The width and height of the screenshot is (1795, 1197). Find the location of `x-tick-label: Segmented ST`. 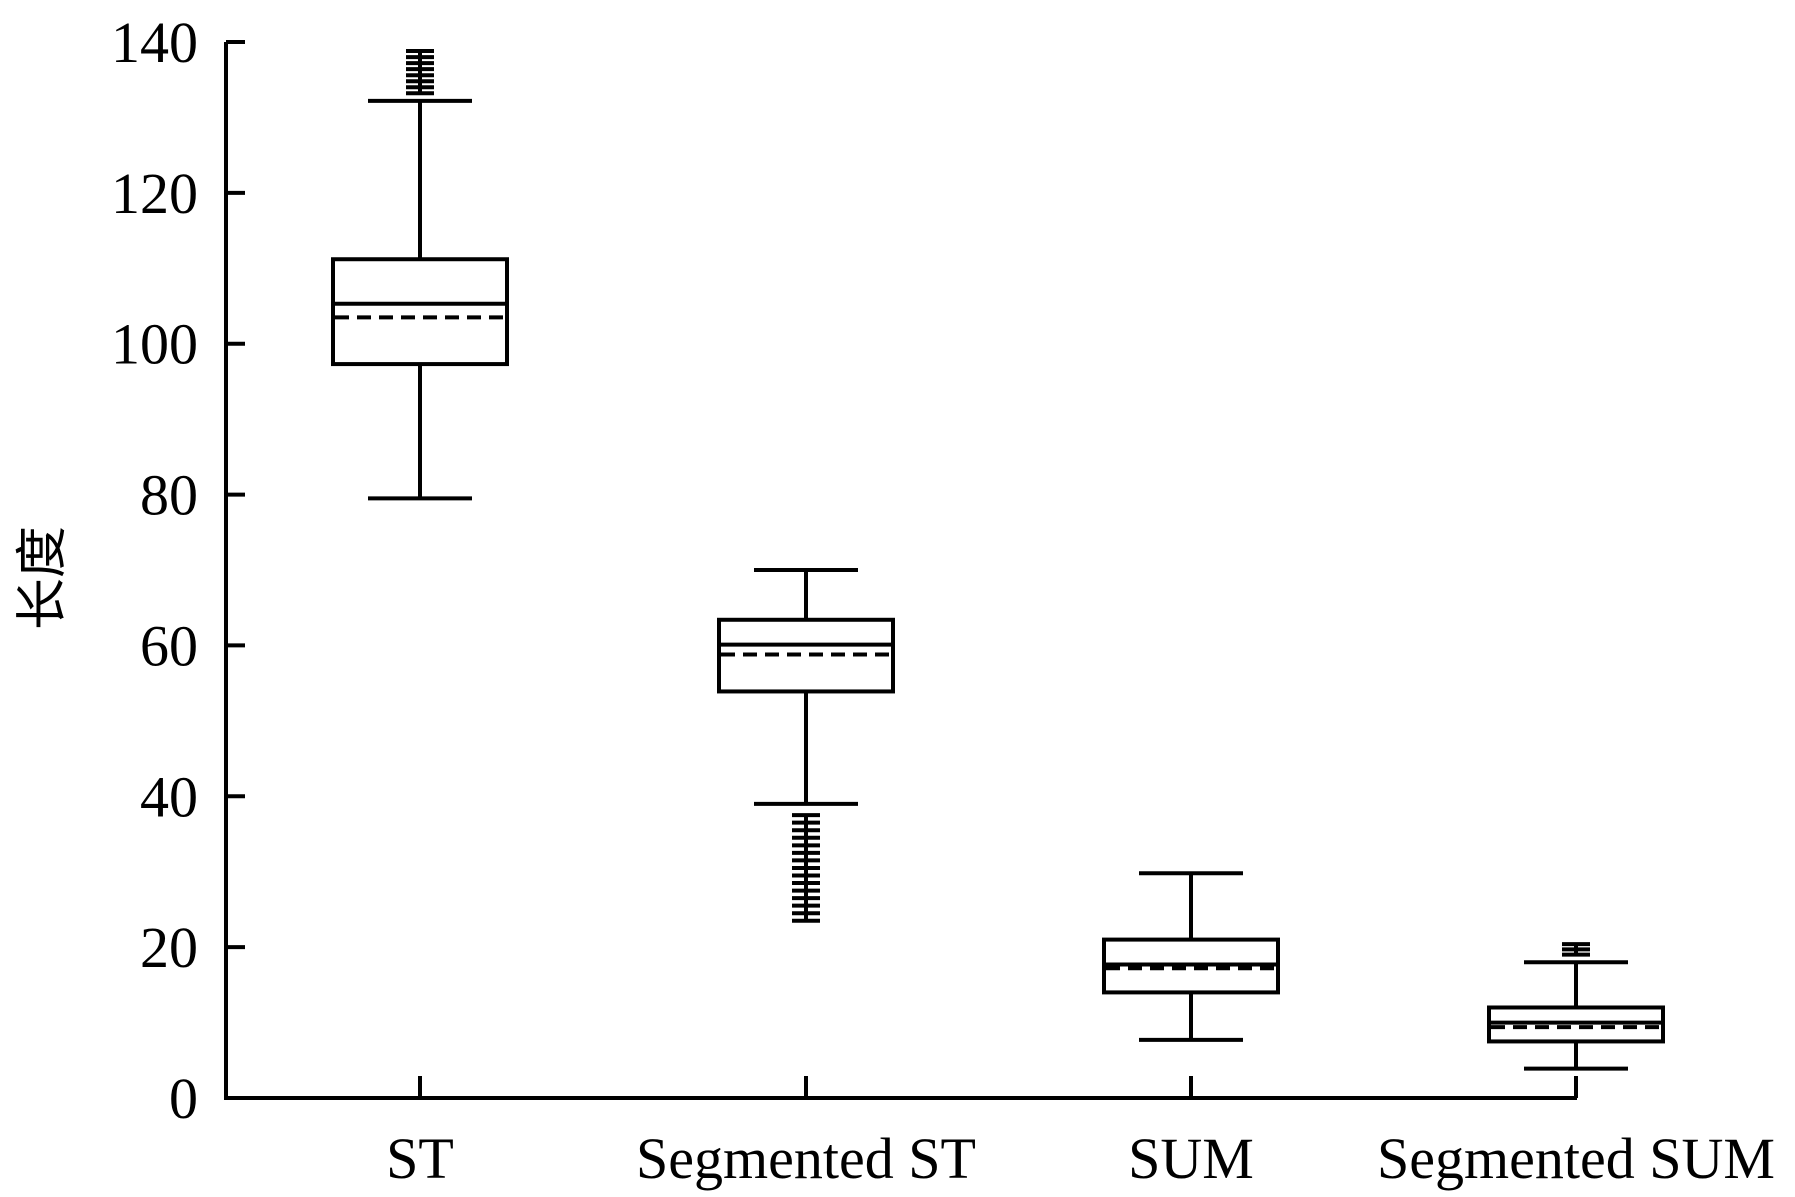

x-tick-label: Segmented ST is located at coordinates (806, 1158).